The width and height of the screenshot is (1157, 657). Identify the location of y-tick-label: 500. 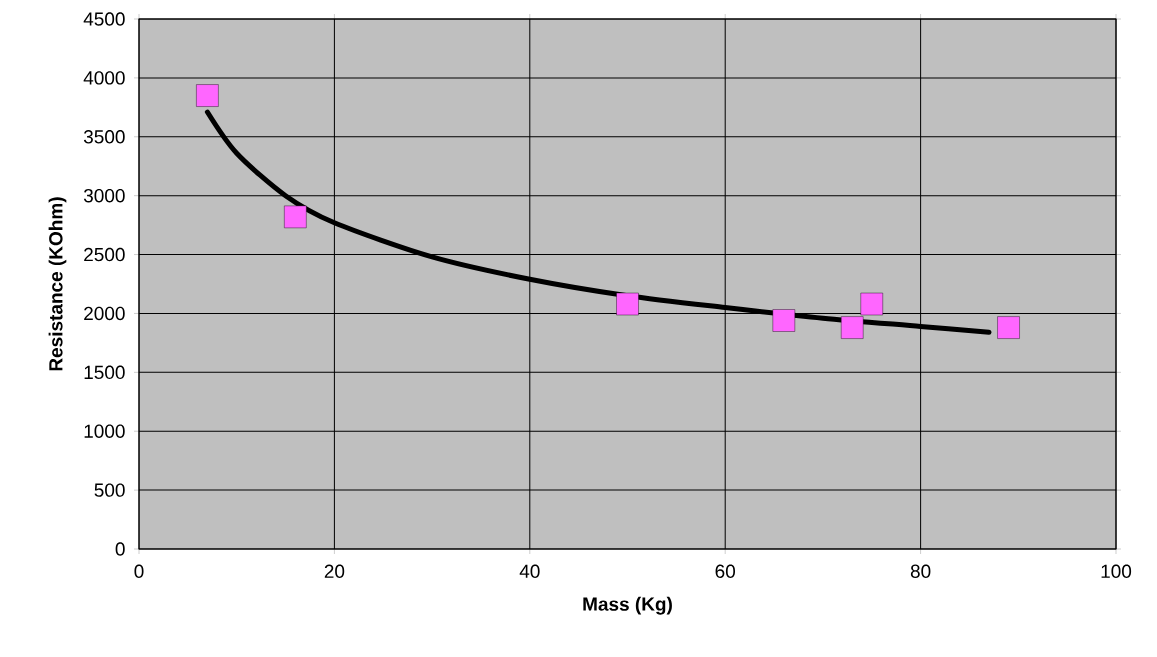
(109, 490).